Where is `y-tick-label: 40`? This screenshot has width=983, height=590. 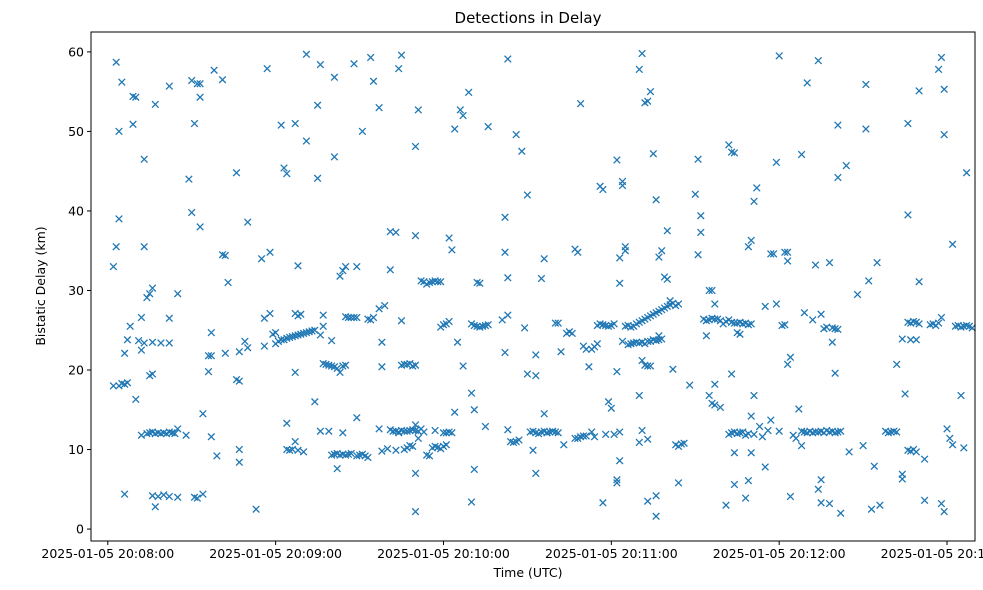
y-tick-label: 40 is located at coordinates (76, 210).